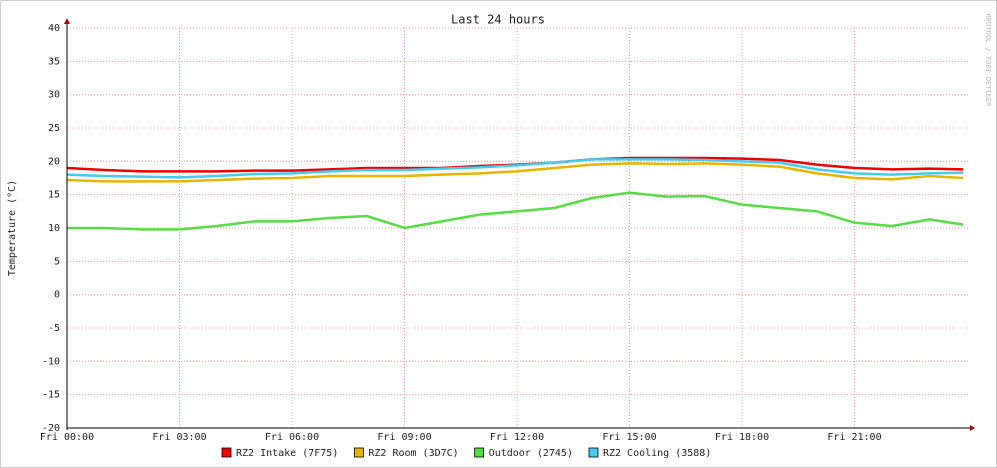  I want to click on y-tick-label: 30, so click(54, 95).